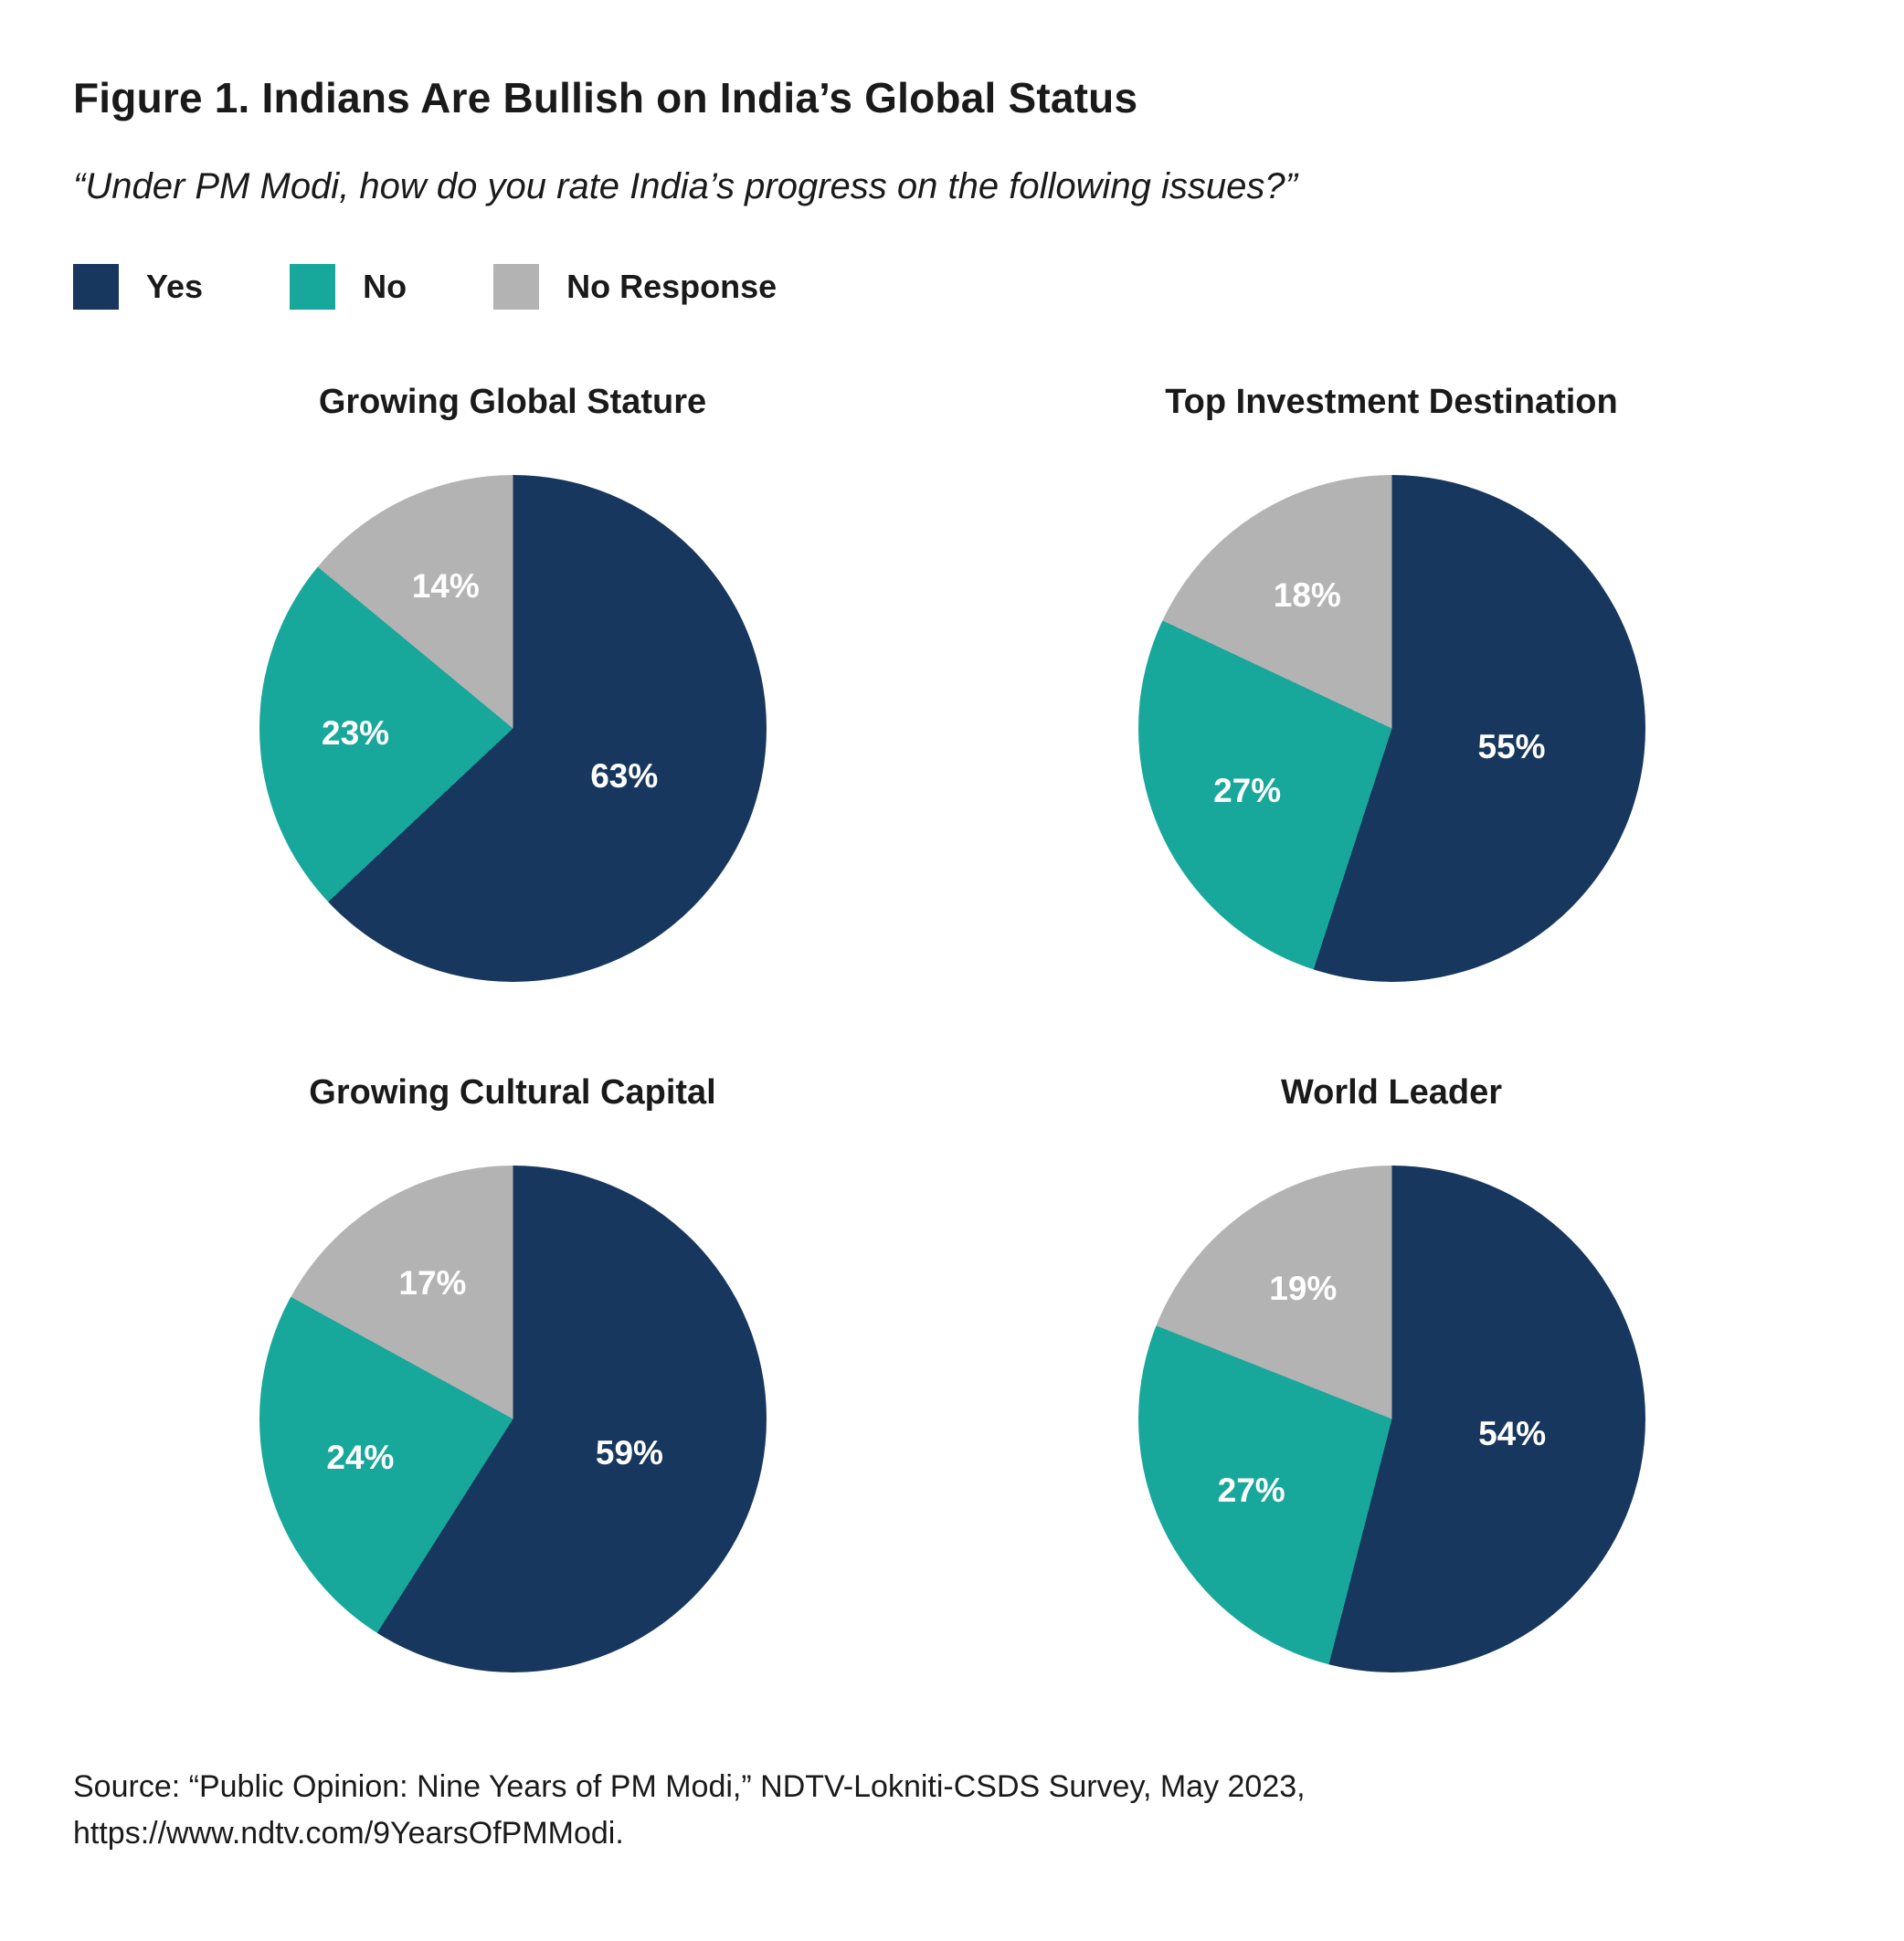  What do you see at coordinates (672, 286) in the screenshot?
I see `legend-label-no-response: No Response` at bounding box center [672, 286].